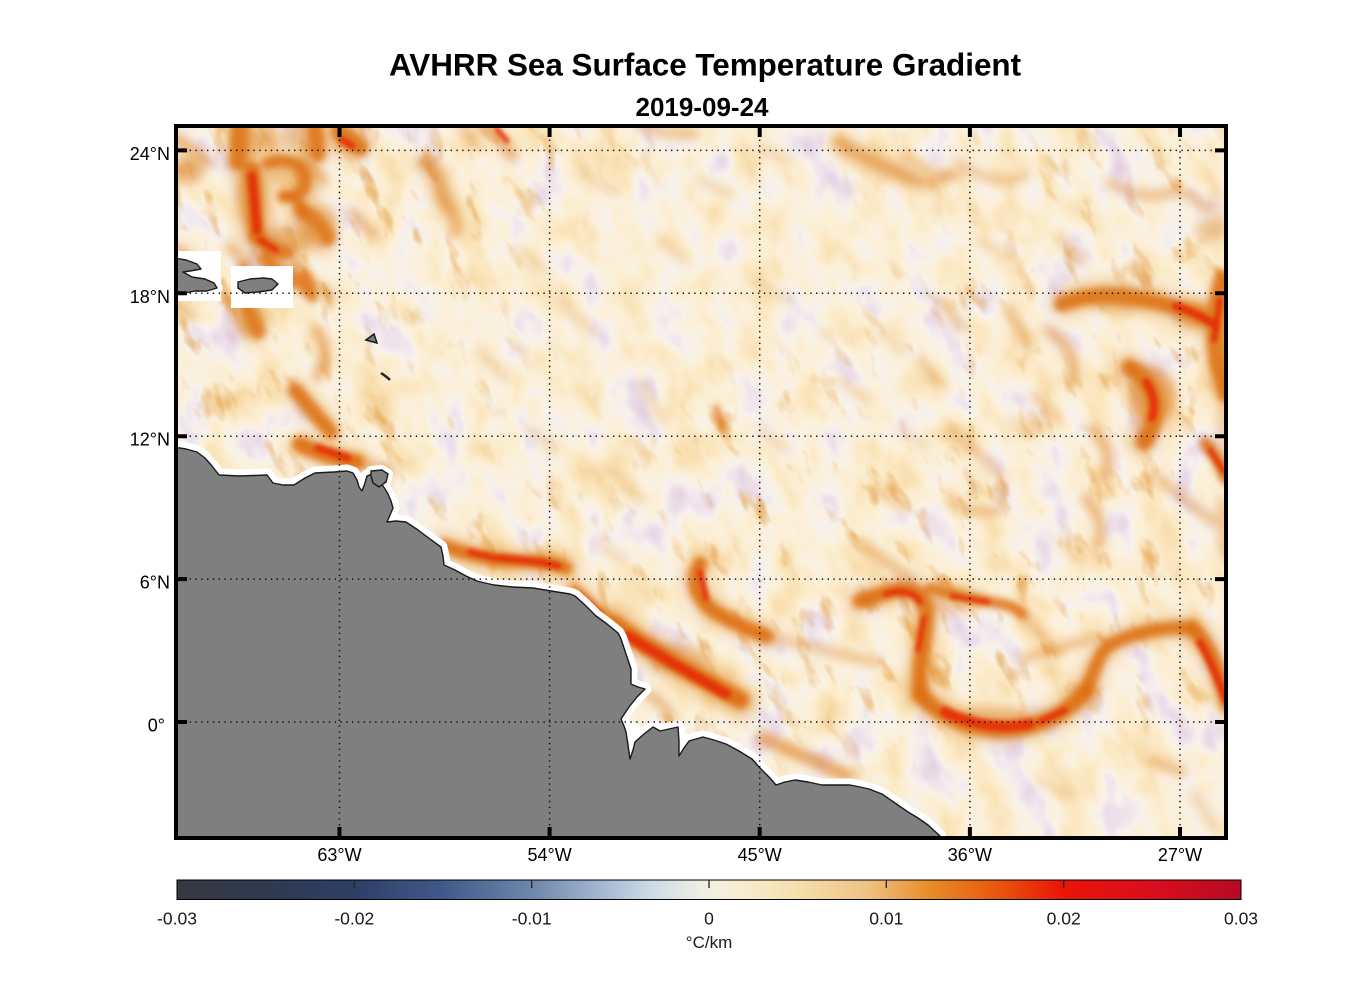  Describe the element at coordinates (549, 855) in the screenshot. I see `svg-text: 54°W` at that location.